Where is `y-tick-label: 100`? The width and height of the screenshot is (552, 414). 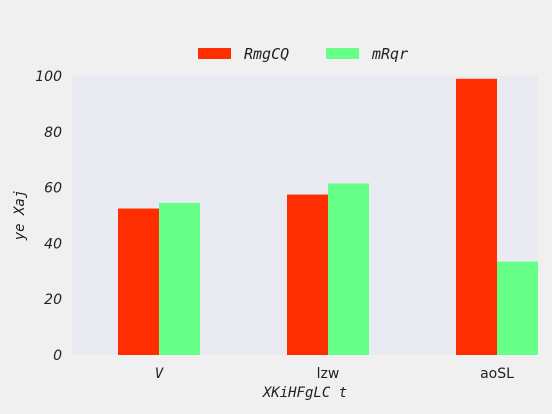 y-tick-label: 100 is located at coordinates (48, 77).